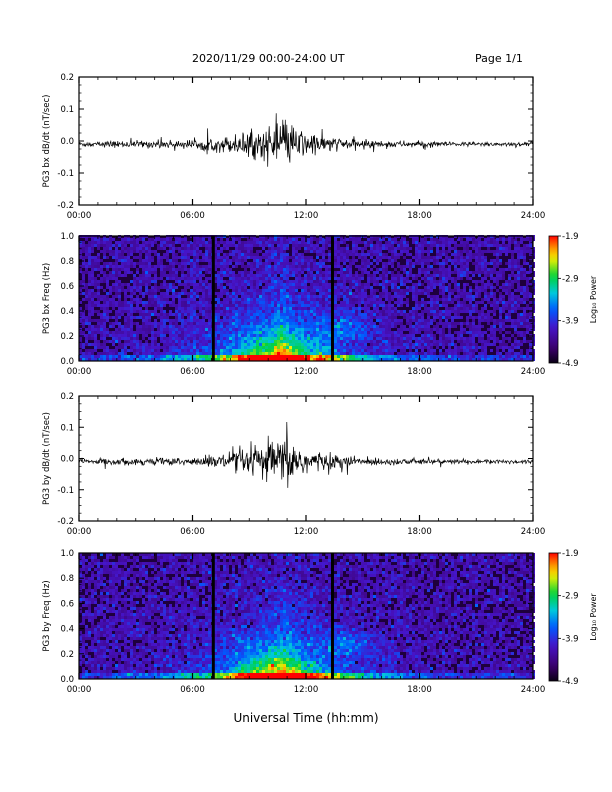 Image resolution: width=612 pixels, height=792 pixels. Describe the element at coordinates (47, 298) in the screenshot. I see `y-axis-label: PG3 bx Freq (Hz)` at that location.